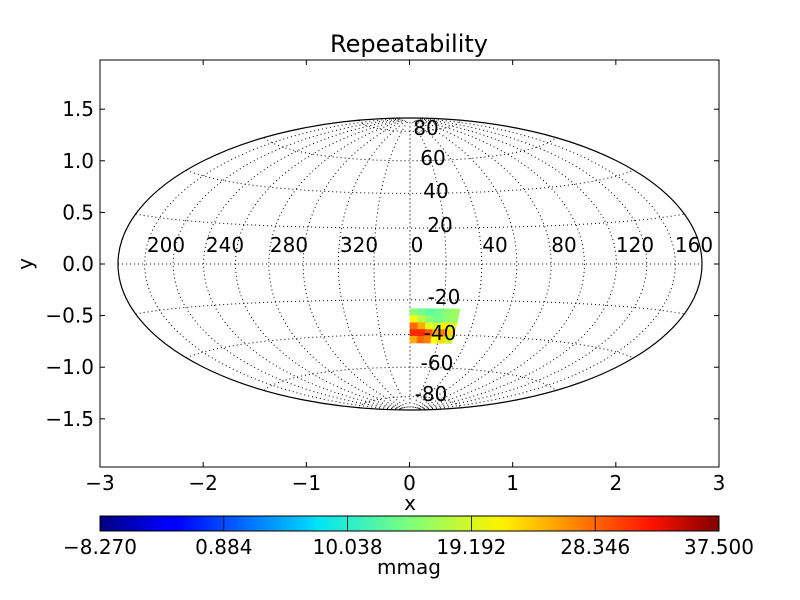 This screenshot has width=800, height=600. Describe the element at coordinates (78, 212) in the screenshot. I see `y-tick-label: 0.5` at that location.